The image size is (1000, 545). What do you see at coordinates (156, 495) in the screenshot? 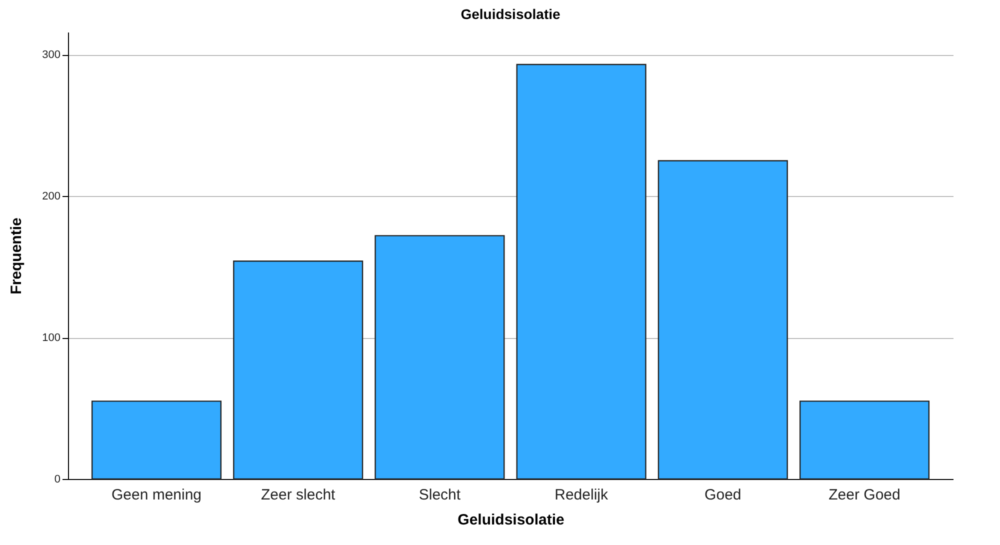
I see `x-tick-label: Geen mening` at bounding box center [156, 495].